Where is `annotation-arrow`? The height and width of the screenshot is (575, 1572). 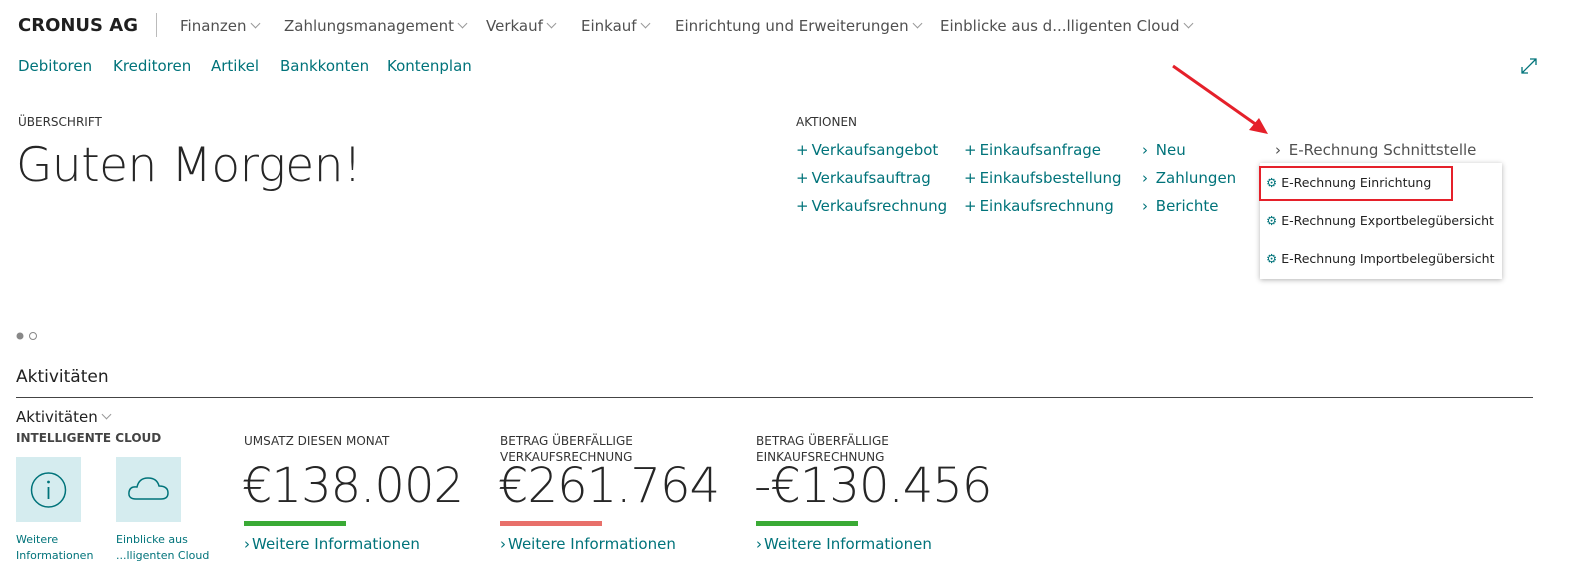 annotation-arrow is located at coordinates (1220, 99).